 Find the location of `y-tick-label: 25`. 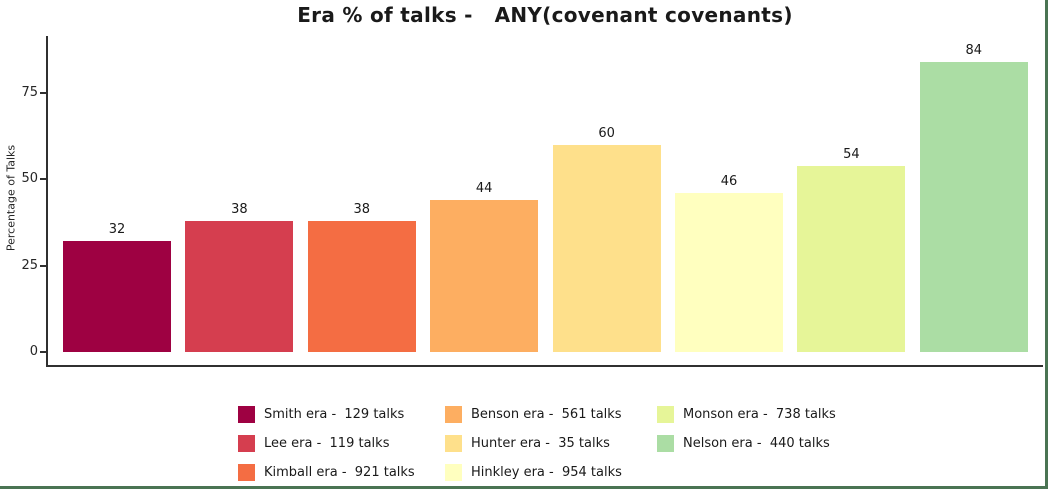

y-tick-label: 25 is located at coordinates (29, 265).